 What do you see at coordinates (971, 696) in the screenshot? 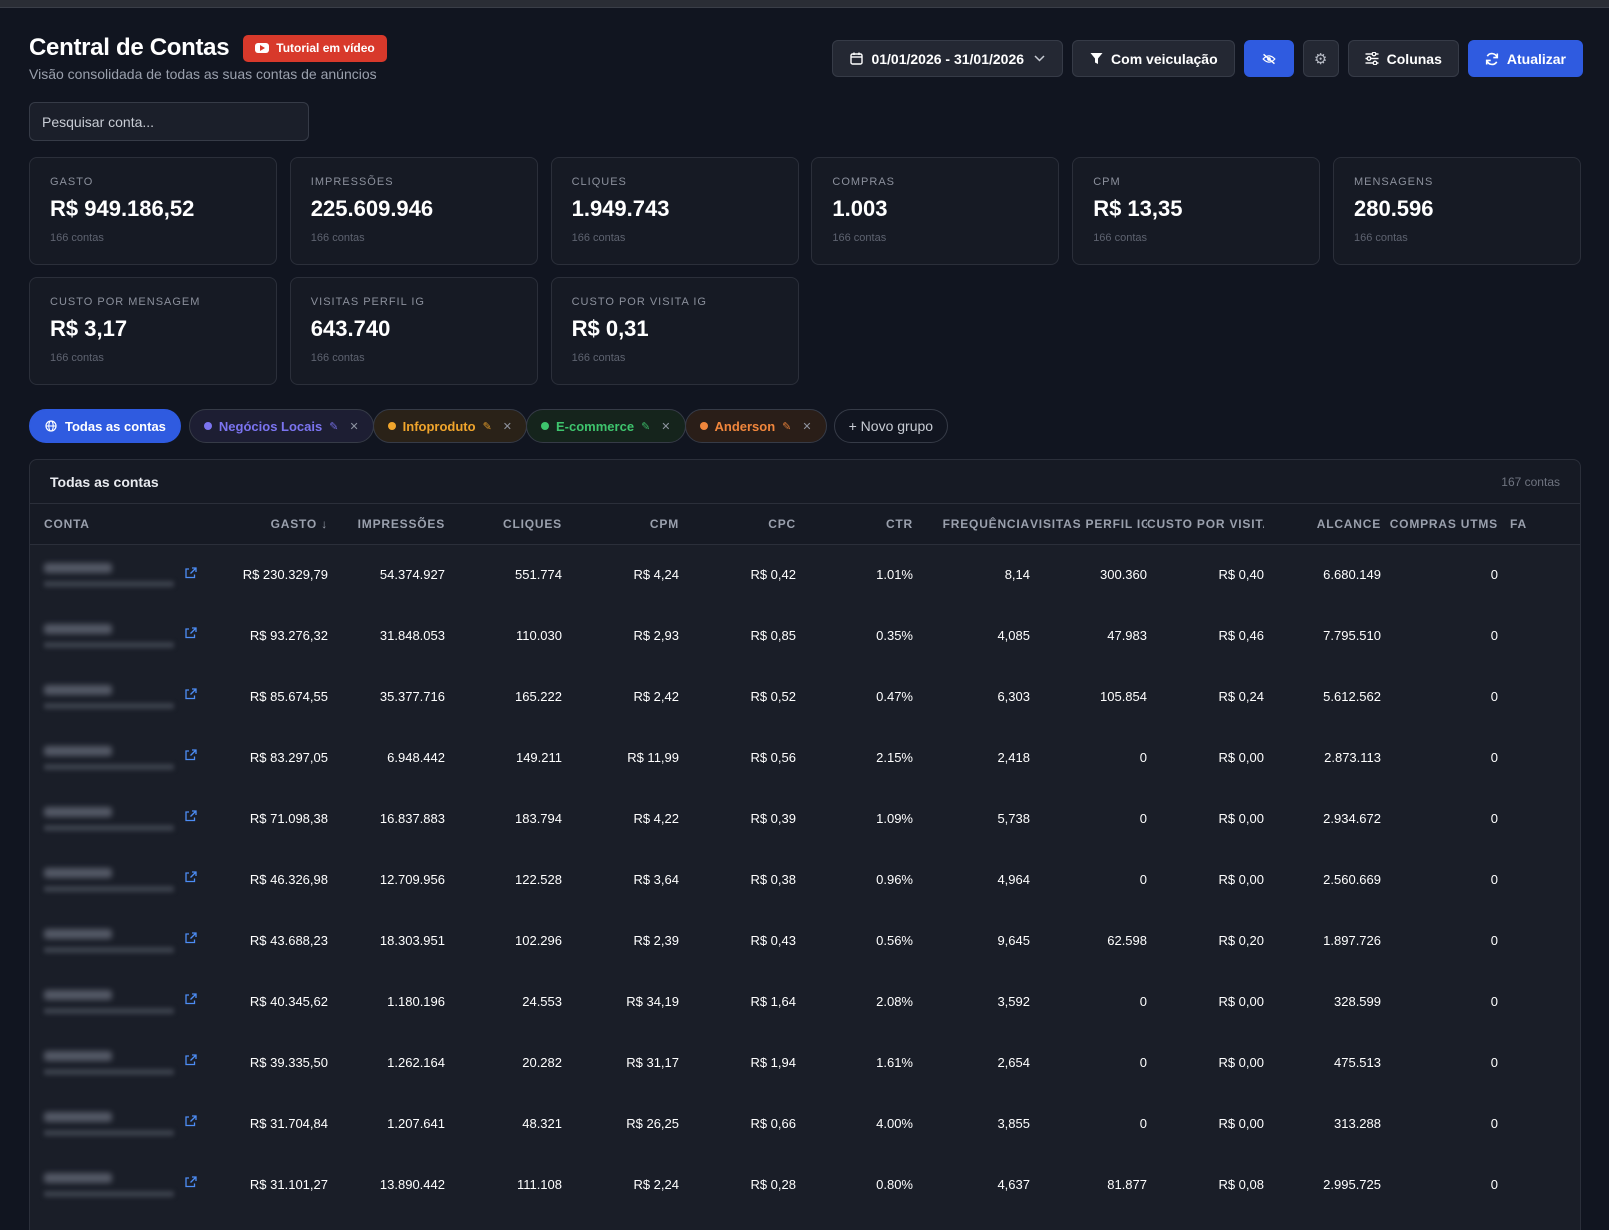
I see `table-cell: 6,303` at bounding box center [971, 696].